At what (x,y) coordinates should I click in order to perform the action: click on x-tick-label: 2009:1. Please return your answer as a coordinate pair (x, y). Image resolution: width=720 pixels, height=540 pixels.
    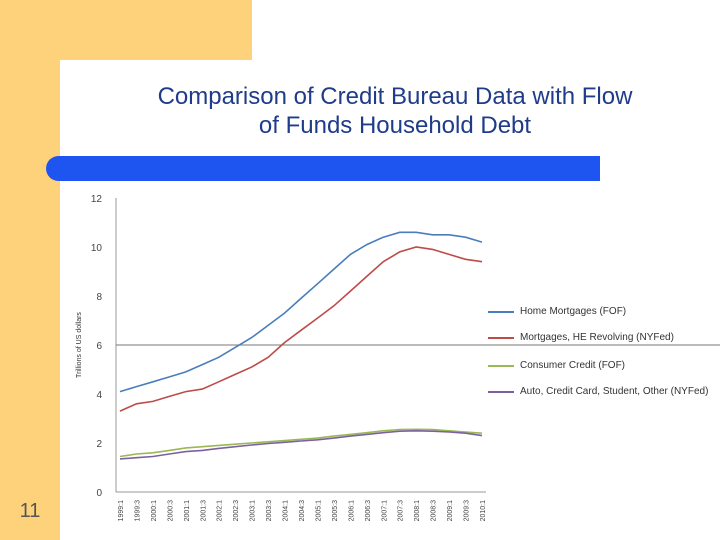
    Looking at the image, I should click on (450, 511).